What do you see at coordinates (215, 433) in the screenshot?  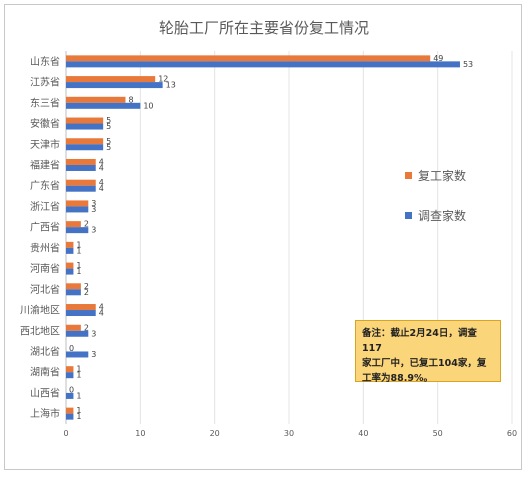 I see `x-tick-label: 20` at bounding box center [215, 433].